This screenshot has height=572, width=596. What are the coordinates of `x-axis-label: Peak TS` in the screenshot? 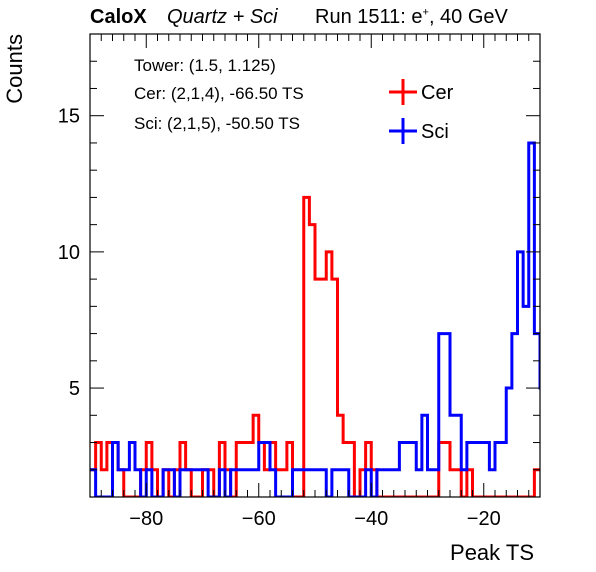 It's located at (492, 552).